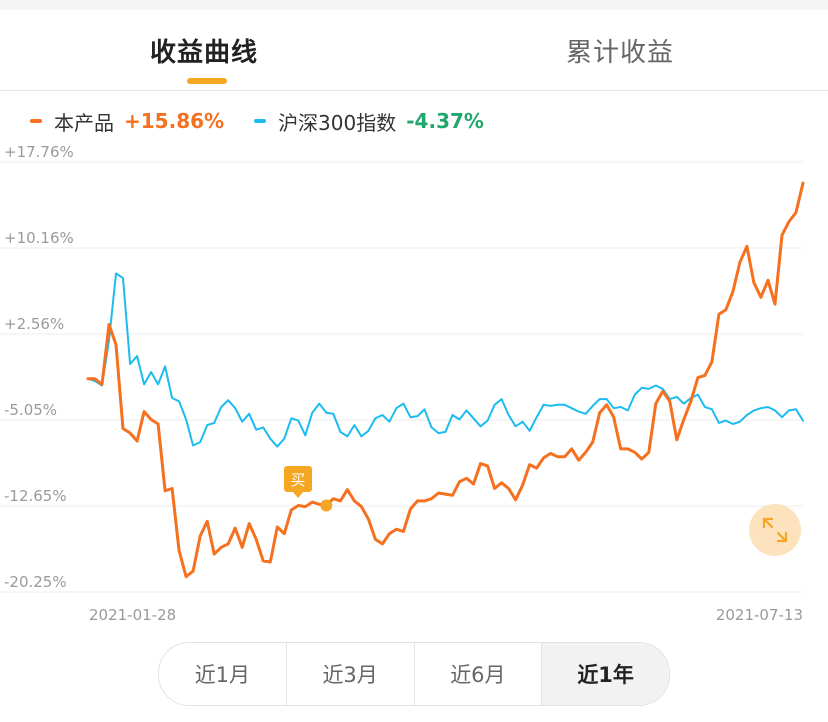 The image size is (828, 722). I want to click on x-tick-label: 2021-07-13, so click(759, 615).